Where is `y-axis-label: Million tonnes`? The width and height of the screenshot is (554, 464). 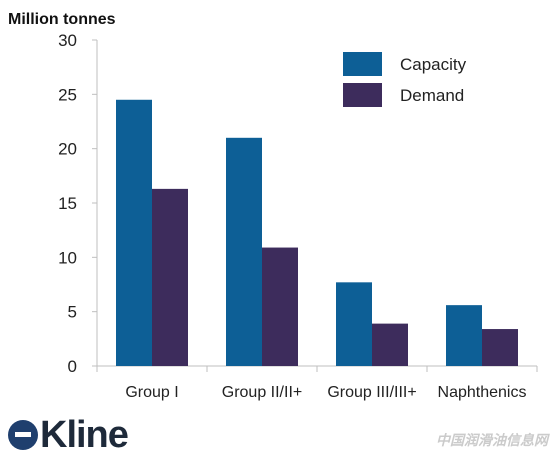
y-axis-label: Million tonnes is located at coordinates (62, 19).